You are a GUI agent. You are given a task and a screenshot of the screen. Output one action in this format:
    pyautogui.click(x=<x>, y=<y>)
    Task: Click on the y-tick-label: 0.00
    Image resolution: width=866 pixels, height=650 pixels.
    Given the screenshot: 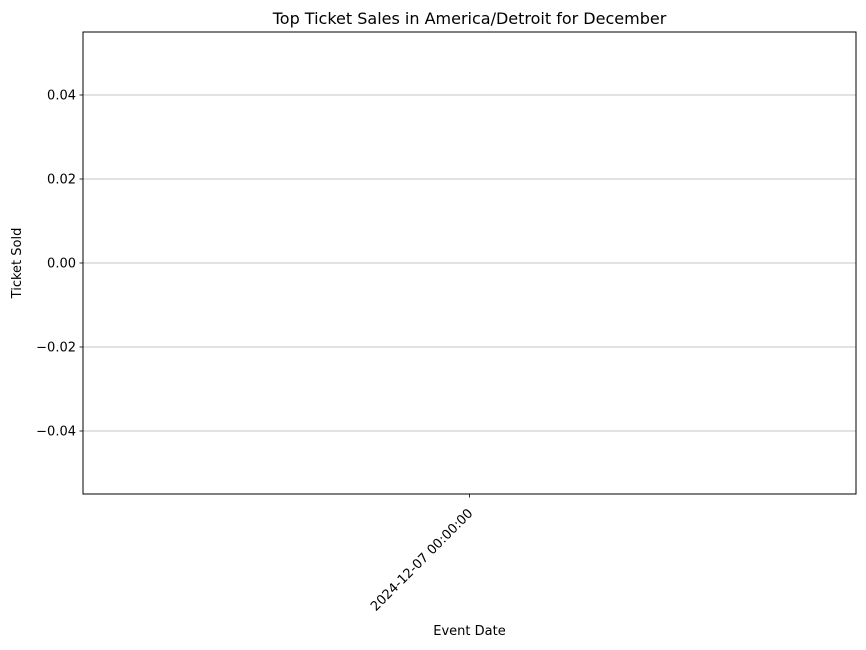 What is the action you would take?
    pyautogui.click(x=61, y=264)
    